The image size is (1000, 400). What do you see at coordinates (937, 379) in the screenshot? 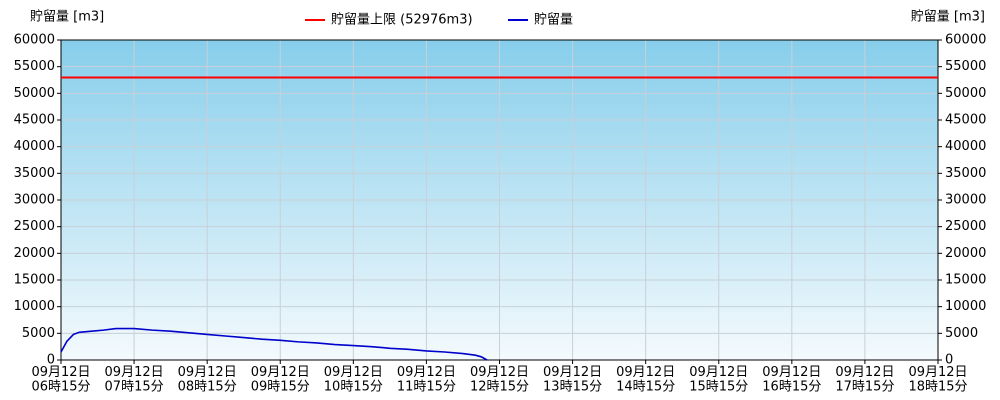
I see `x-tick-label: 09月12日 18時15分` at bounding box center [937, 379].